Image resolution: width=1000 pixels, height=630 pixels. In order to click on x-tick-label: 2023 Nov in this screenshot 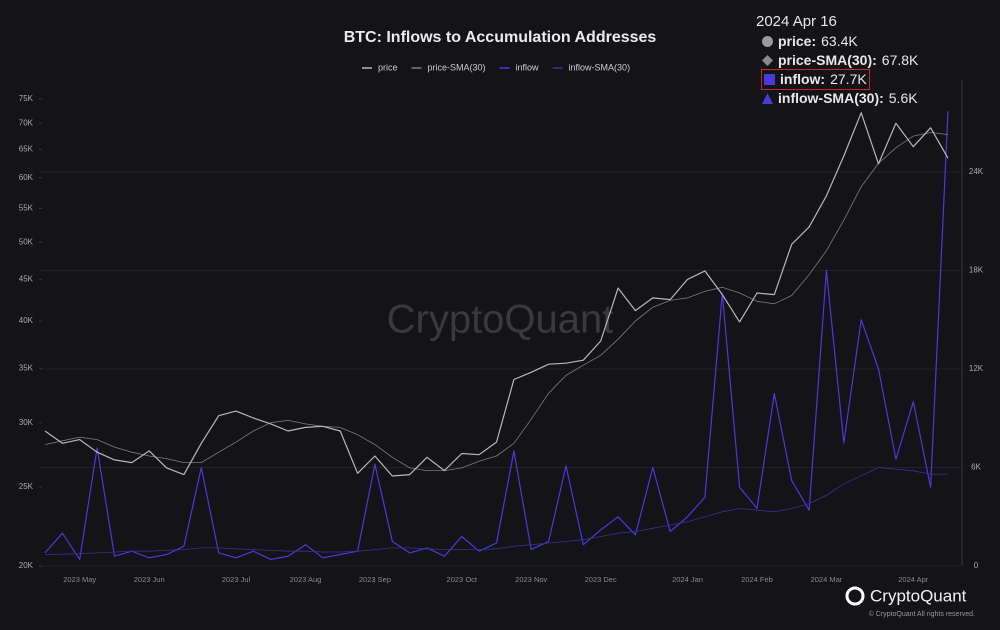, I will do `click(531, 579)`.